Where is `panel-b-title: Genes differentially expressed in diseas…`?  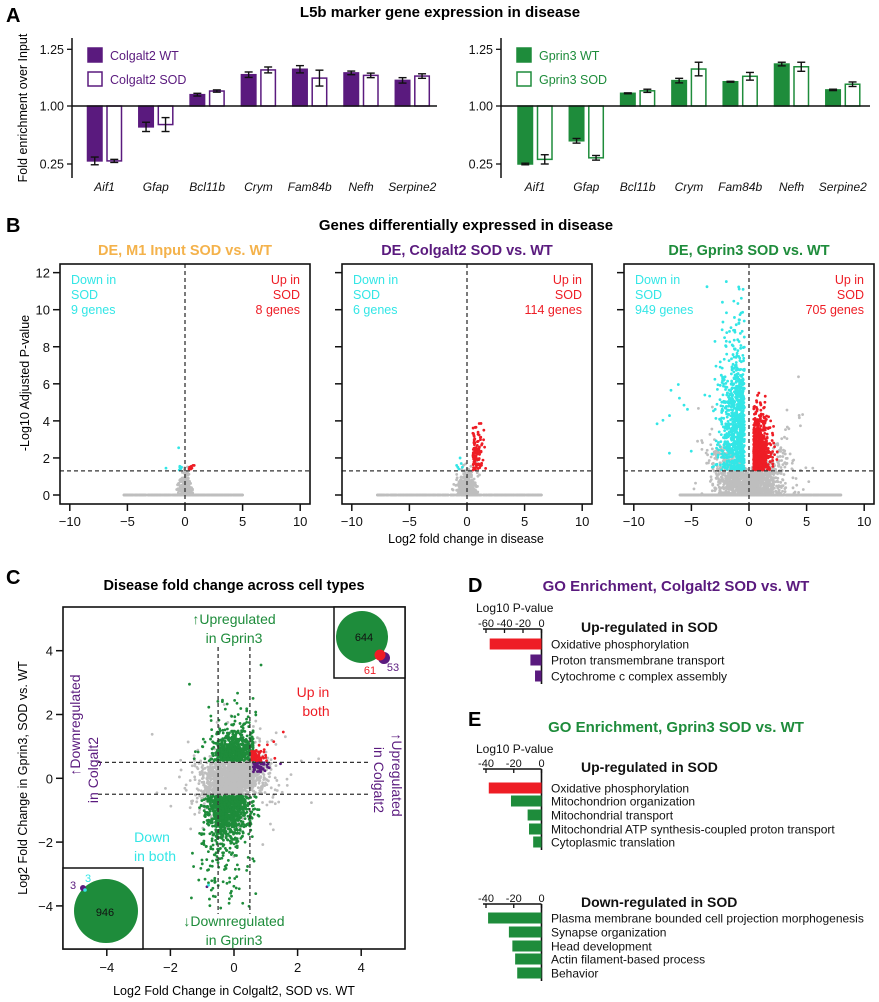
panel-b-title: Genes differentially expressed in diseas… is located at coordinates (466, 225).